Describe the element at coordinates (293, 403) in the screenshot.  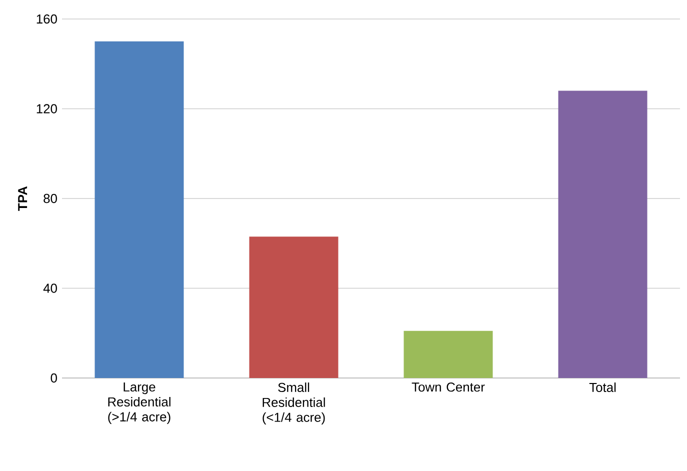
I see `x-tick-label: Small Residential (<1/4 acre)` at that location.